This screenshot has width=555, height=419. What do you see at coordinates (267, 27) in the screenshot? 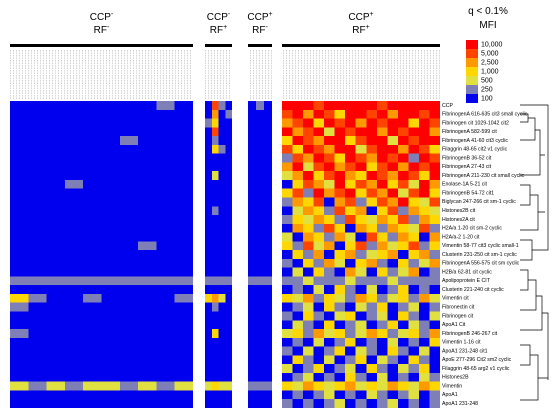
I see `group-rf-sign: -` at bounding box center [267, 27].